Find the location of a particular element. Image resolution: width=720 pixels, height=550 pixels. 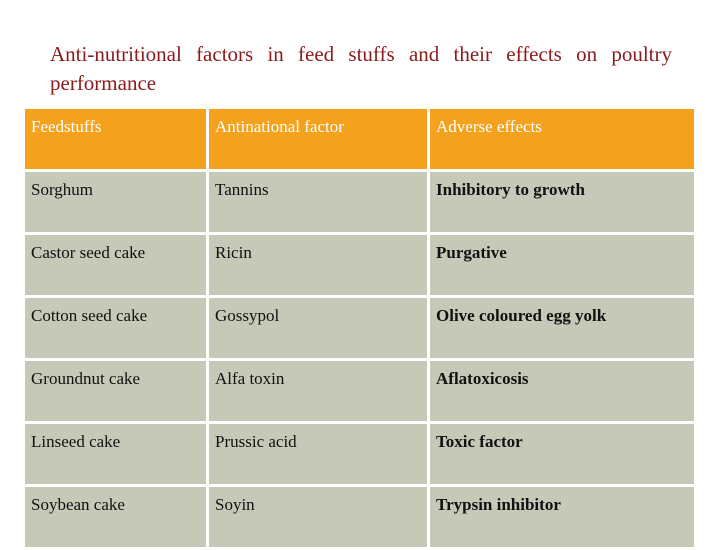

feedstuff-cell: Sorghum is located at coordinates (115, 202).